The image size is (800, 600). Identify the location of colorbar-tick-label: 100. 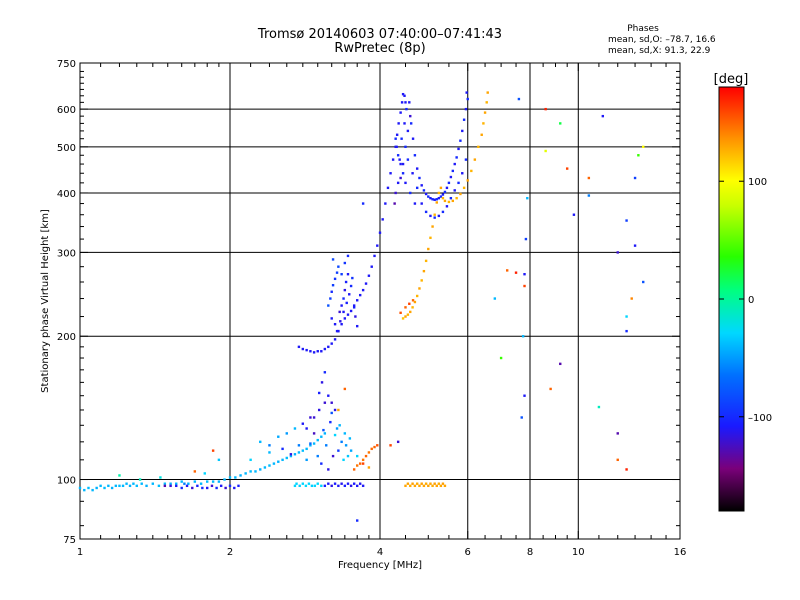
(757, 182).